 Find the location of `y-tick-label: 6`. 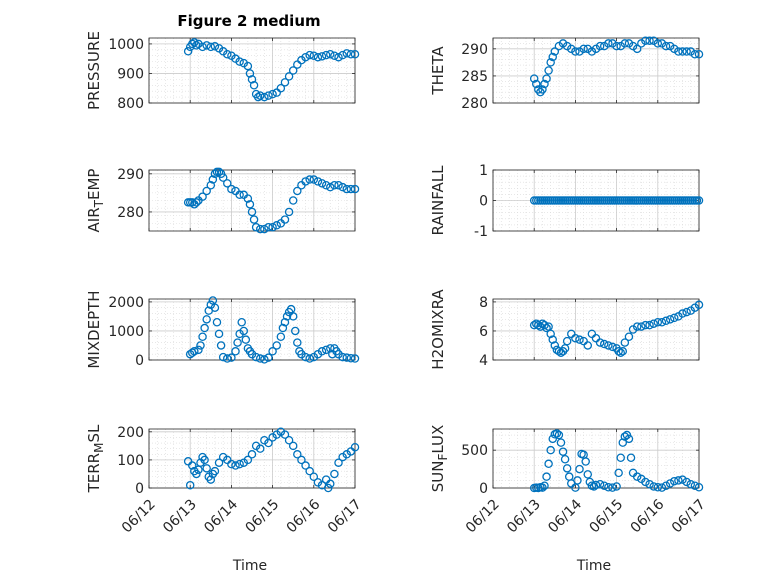

y-tick-label: 6 is located at coordinates (483, 332).